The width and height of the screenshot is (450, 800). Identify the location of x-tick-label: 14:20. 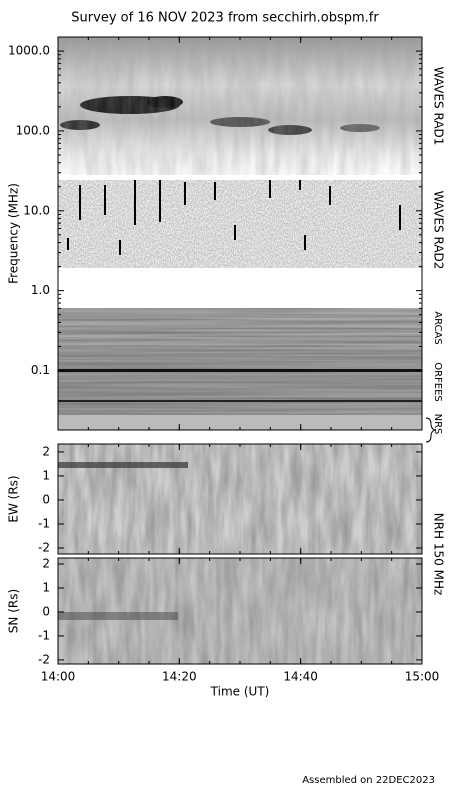
(179, 677).